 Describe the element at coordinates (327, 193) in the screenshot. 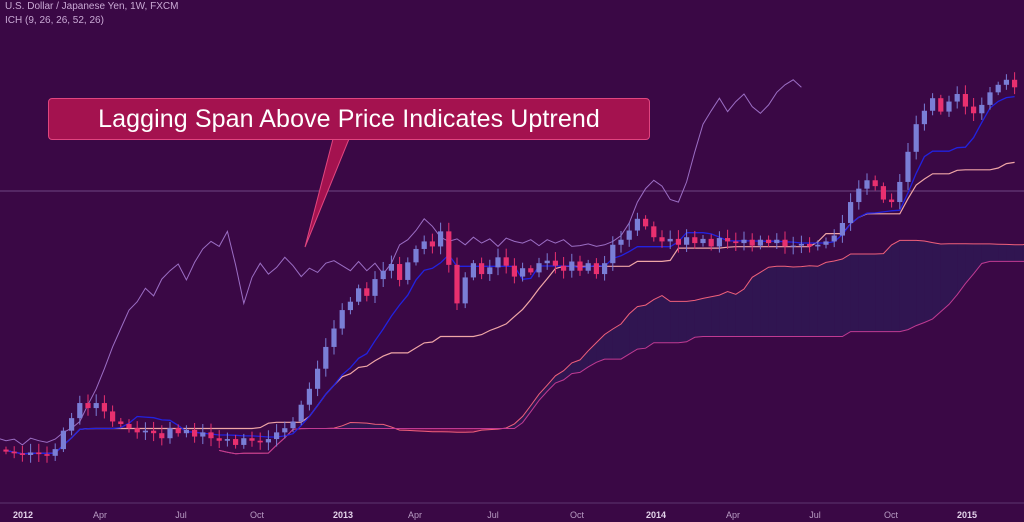

I see `callout-pointer` at that location.